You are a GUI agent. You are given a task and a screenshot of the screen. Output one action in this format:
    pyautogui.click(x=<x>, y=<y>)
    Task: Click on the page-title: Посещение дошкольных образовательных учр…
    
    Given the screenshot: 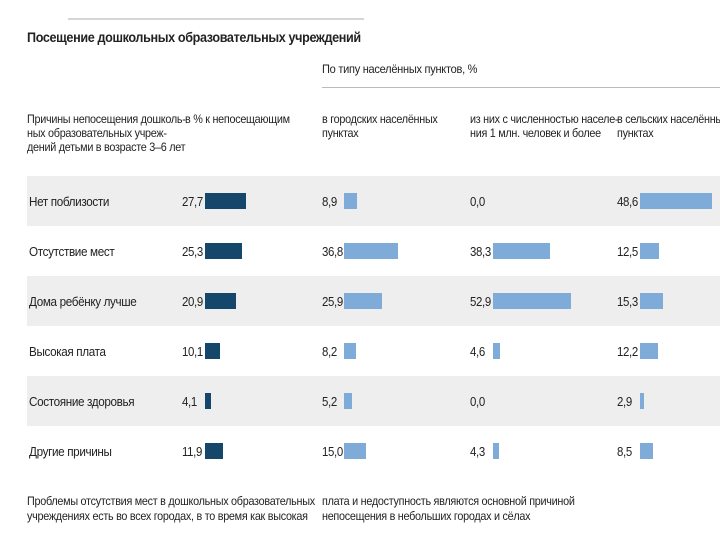 What is the action you would take?
    pyautogui.click(x=194, y=37)
    